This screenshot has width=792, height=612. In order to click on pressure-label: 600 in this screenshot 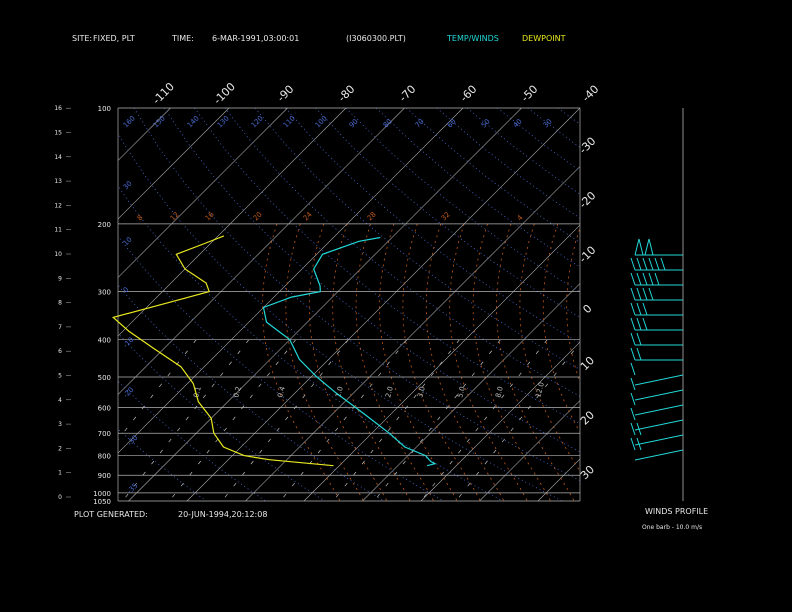, I will do `click(104, 408)`.